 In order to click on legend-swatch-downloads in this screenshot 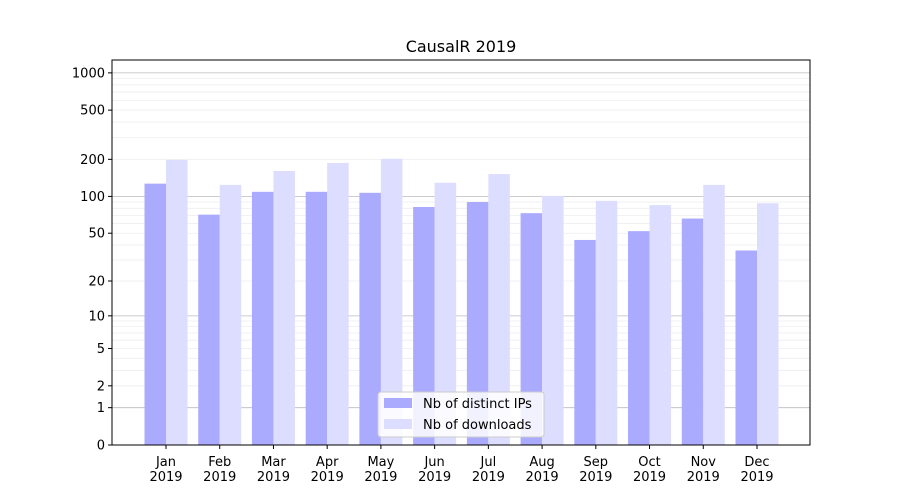, I will do `click(398, 424)`.